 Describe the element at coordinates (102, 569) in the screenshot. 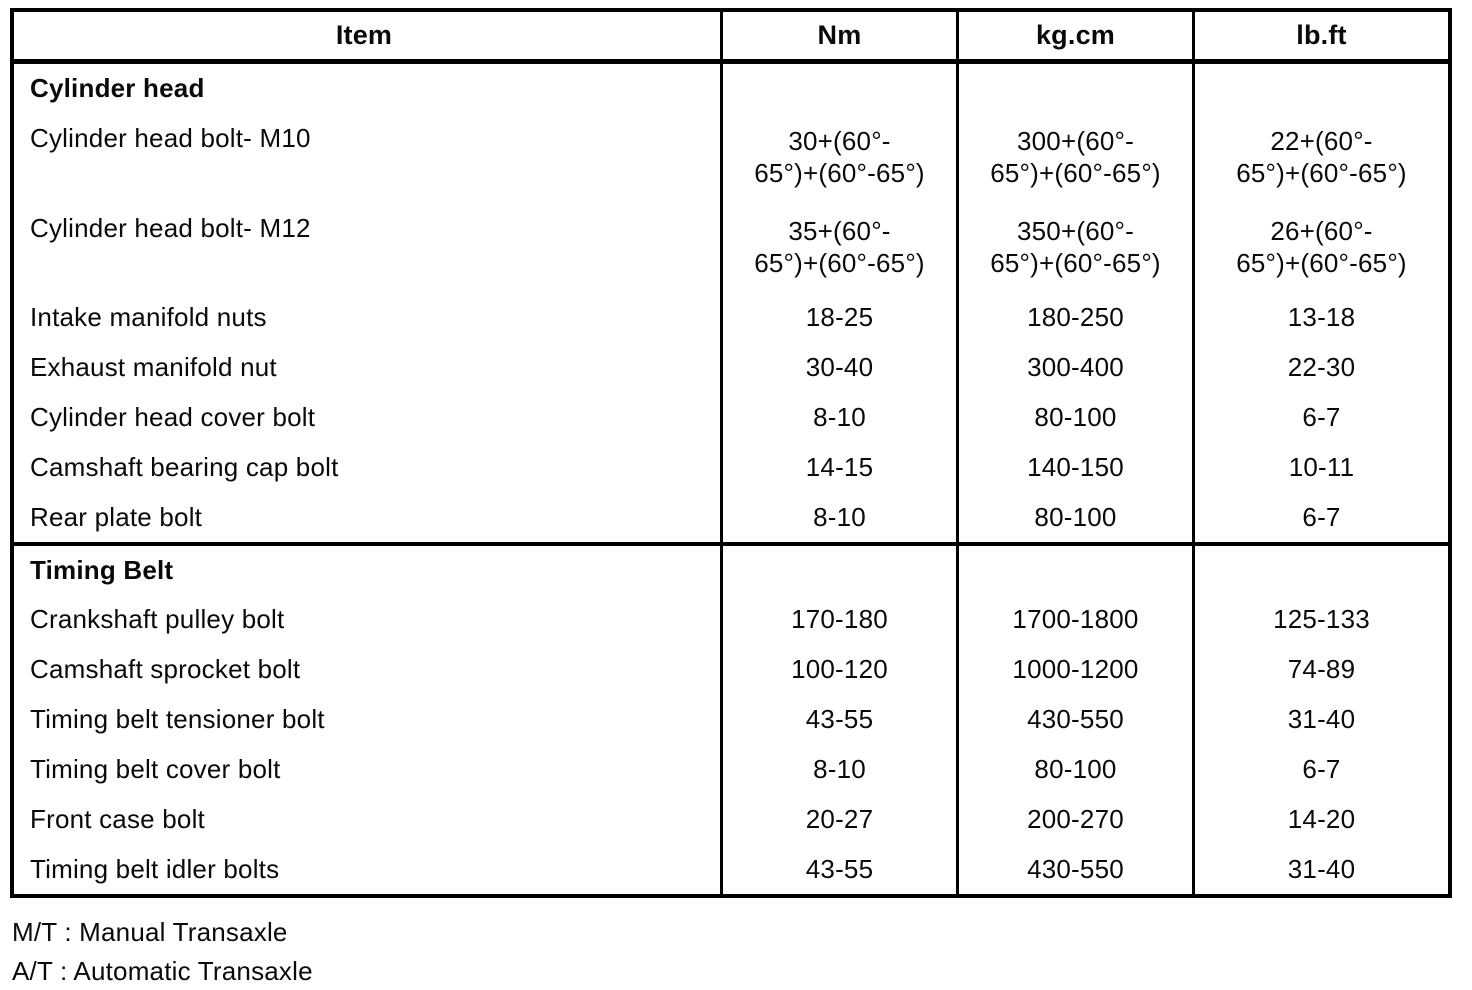

I see `section-title: Timing Belt` at that location.